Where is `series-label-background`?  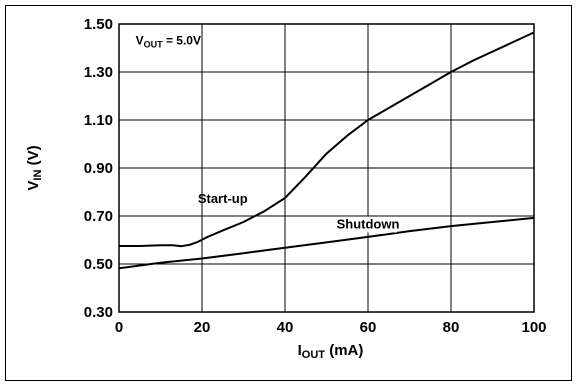 series-label-background is located at coordinates (368, 224).